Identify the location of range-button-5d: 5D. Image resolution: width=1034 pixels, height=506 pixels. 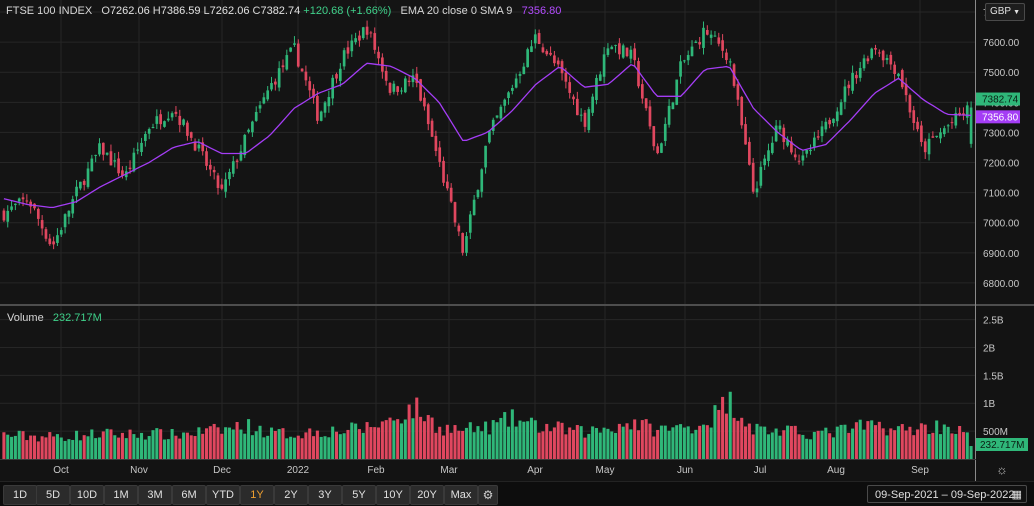
(53, 495).